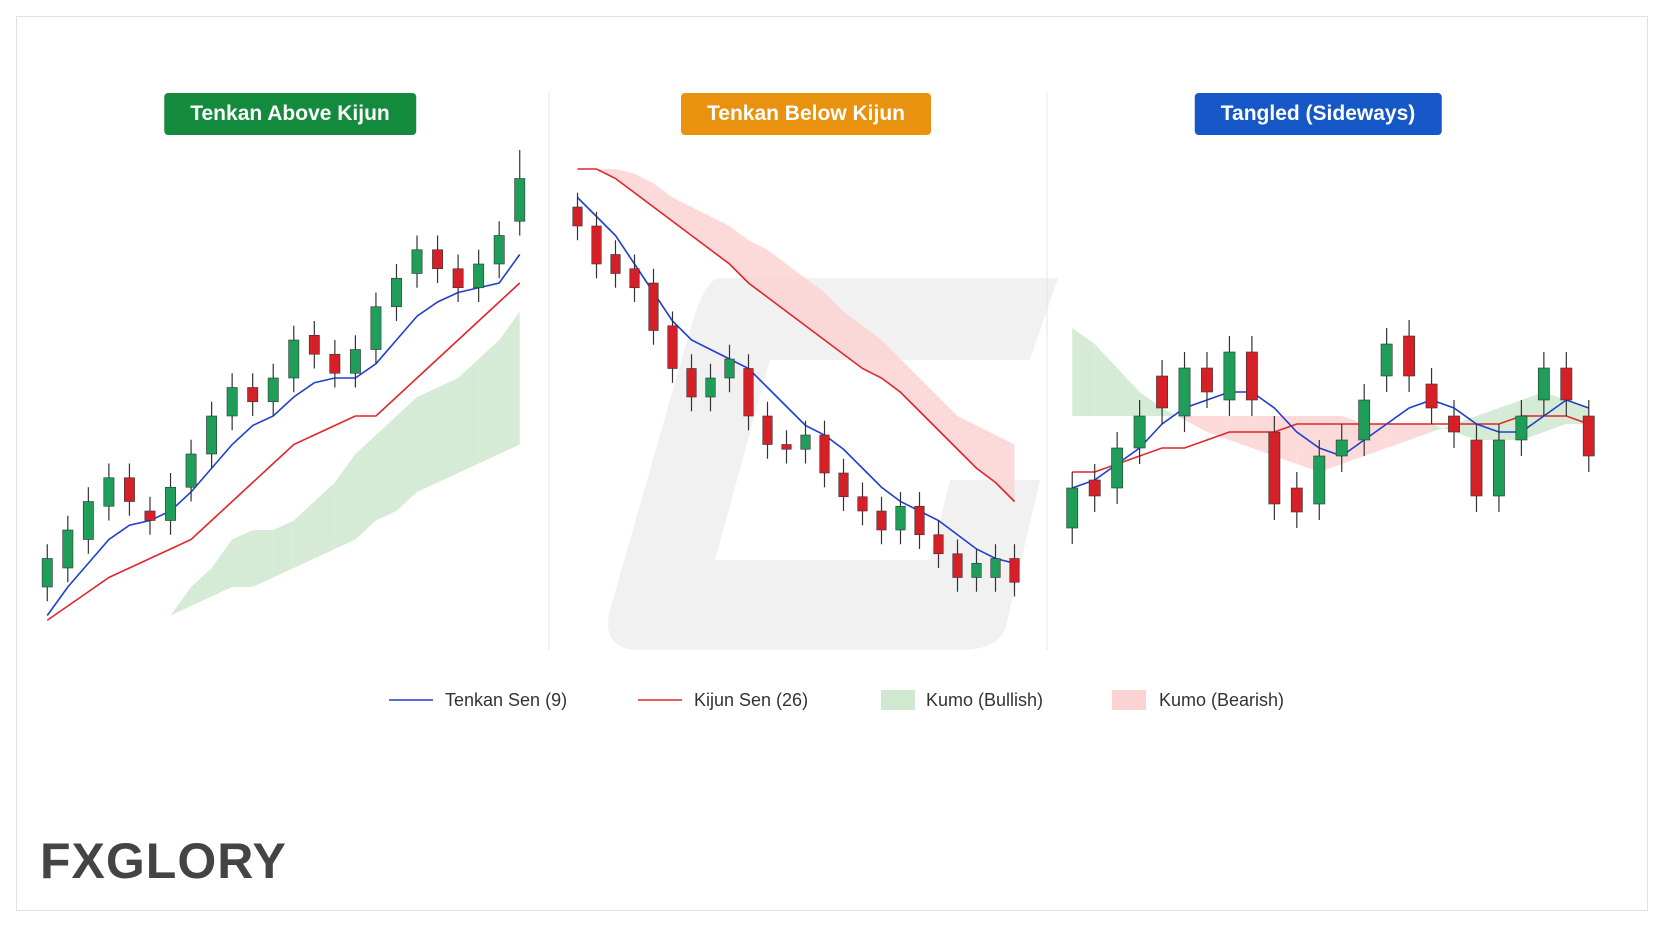  What do you see at coordinates (1221, 700) in the screenshot?
I see `legend-label: Kumo (Bearish)` at bounding box center [1221, 700].